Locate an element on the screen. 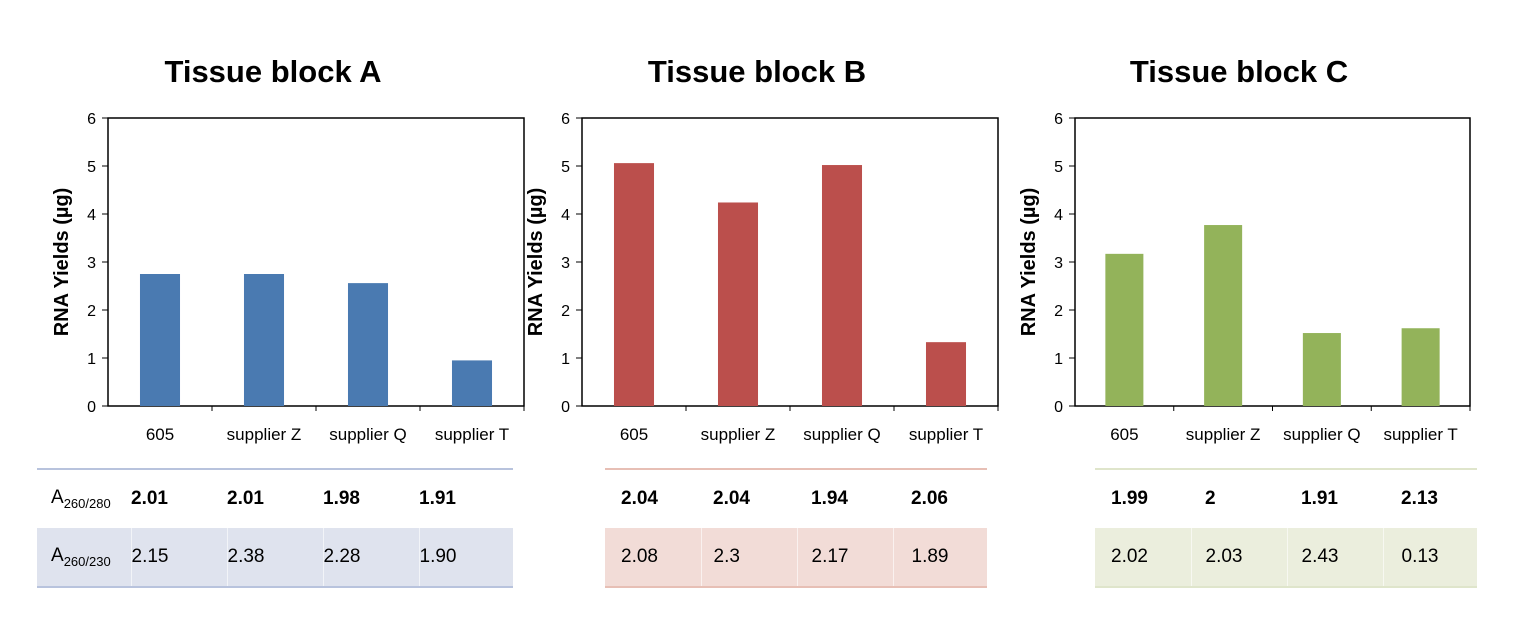 Image resolution: width=1522 pixels, height=634 pixels. chart-title-block-a: Tissue block A is located at coordinates (273, 71).